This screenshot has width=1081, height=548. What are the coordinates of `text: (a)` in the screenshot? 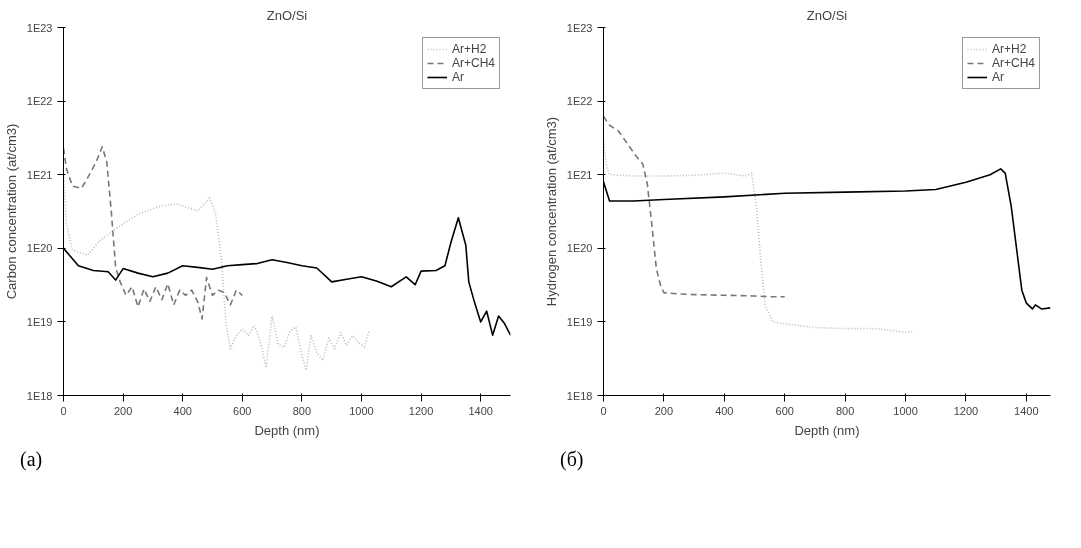 It's located at (31, 460).